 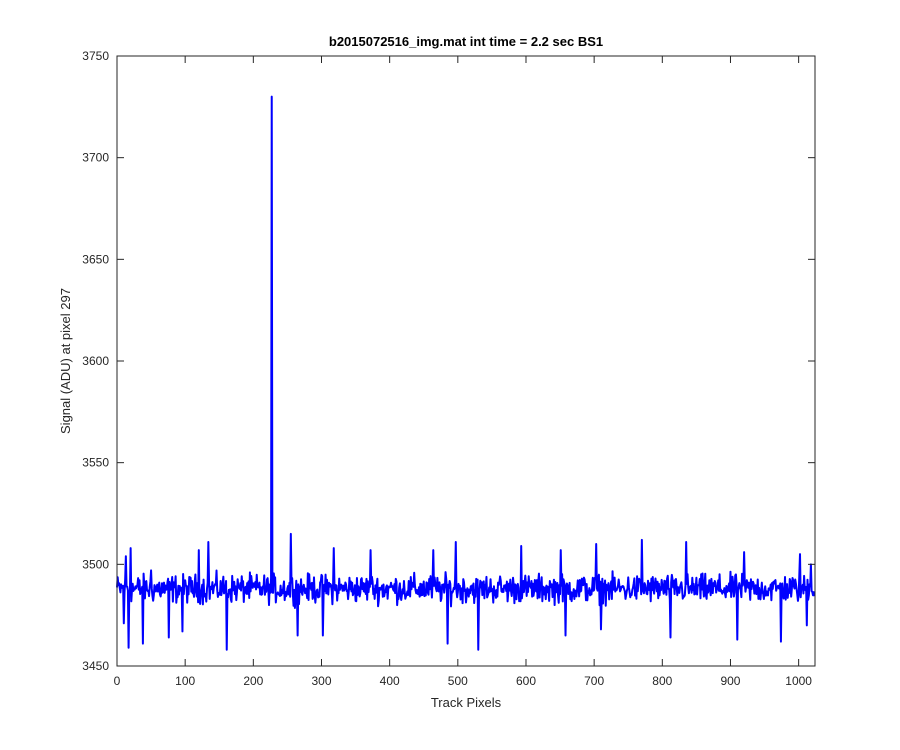 I want to click on y-tick-label: 3500, so click(x=95, y=564).